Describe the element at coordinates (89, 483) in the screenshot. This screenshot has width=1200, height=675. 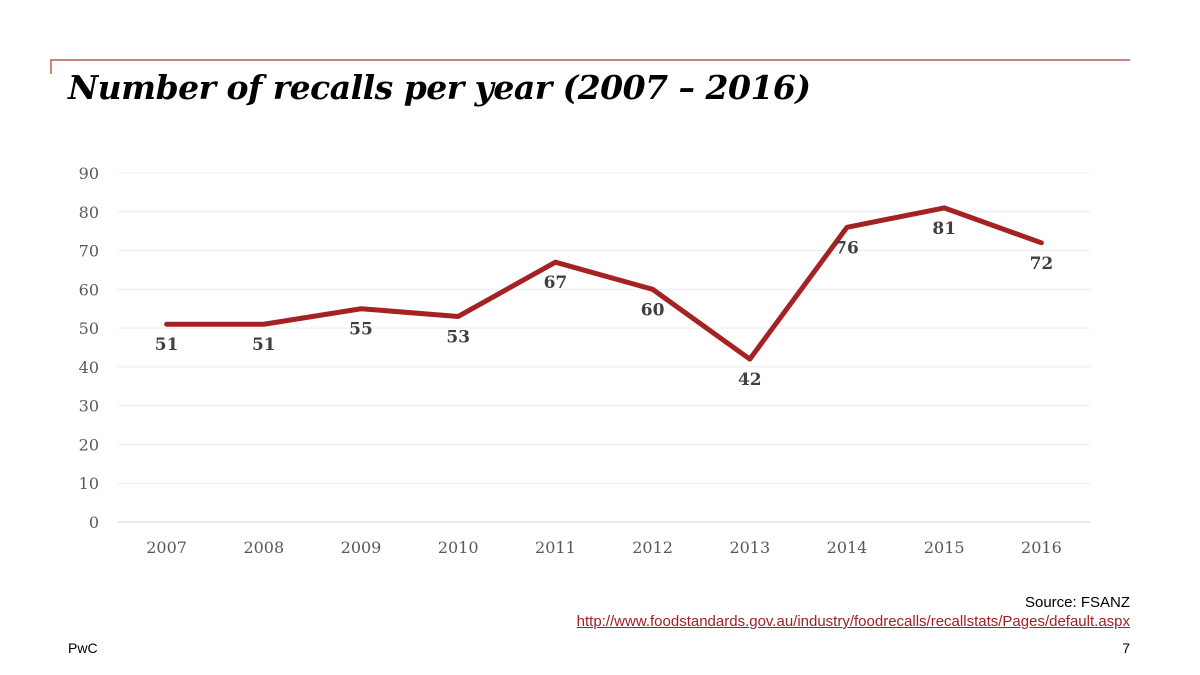
I see `y-tick-label: 10` at that location.